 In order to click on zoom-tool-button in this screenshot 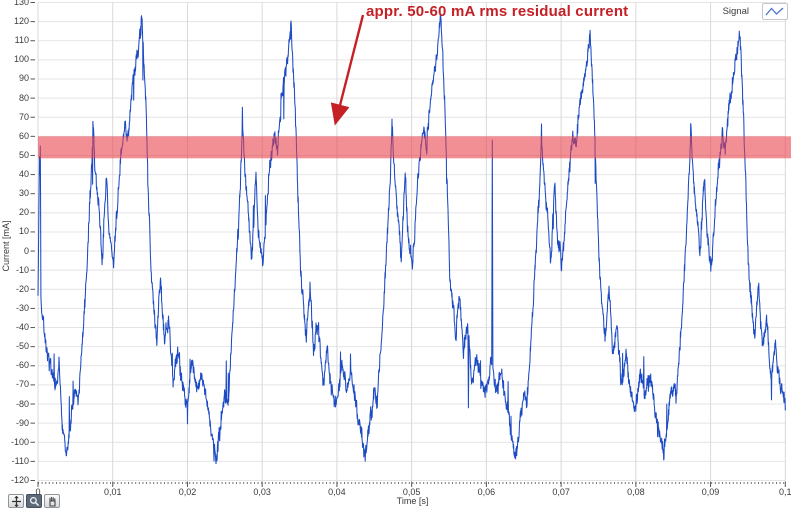, I will do `click(34, 501)`.